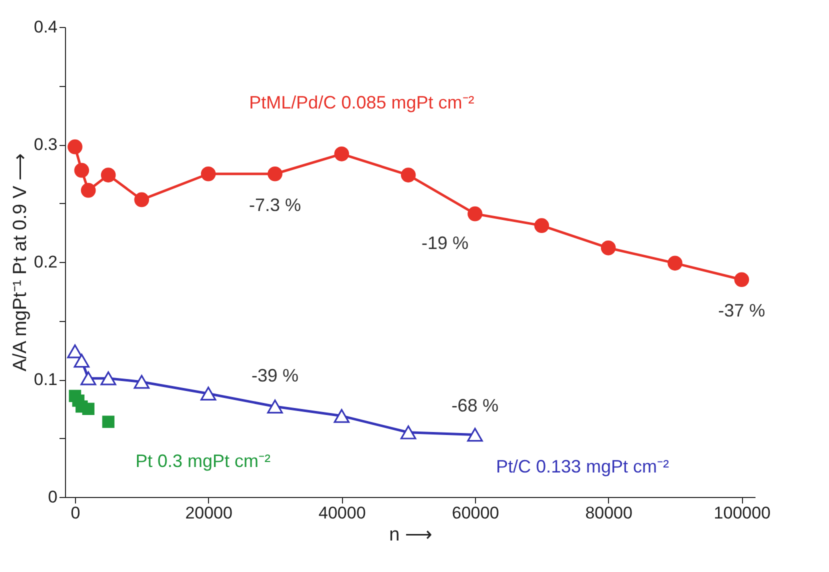  Describe the element at coordinates (742, 310) in the screenshot. I see `annotation: -37 %` at that location.